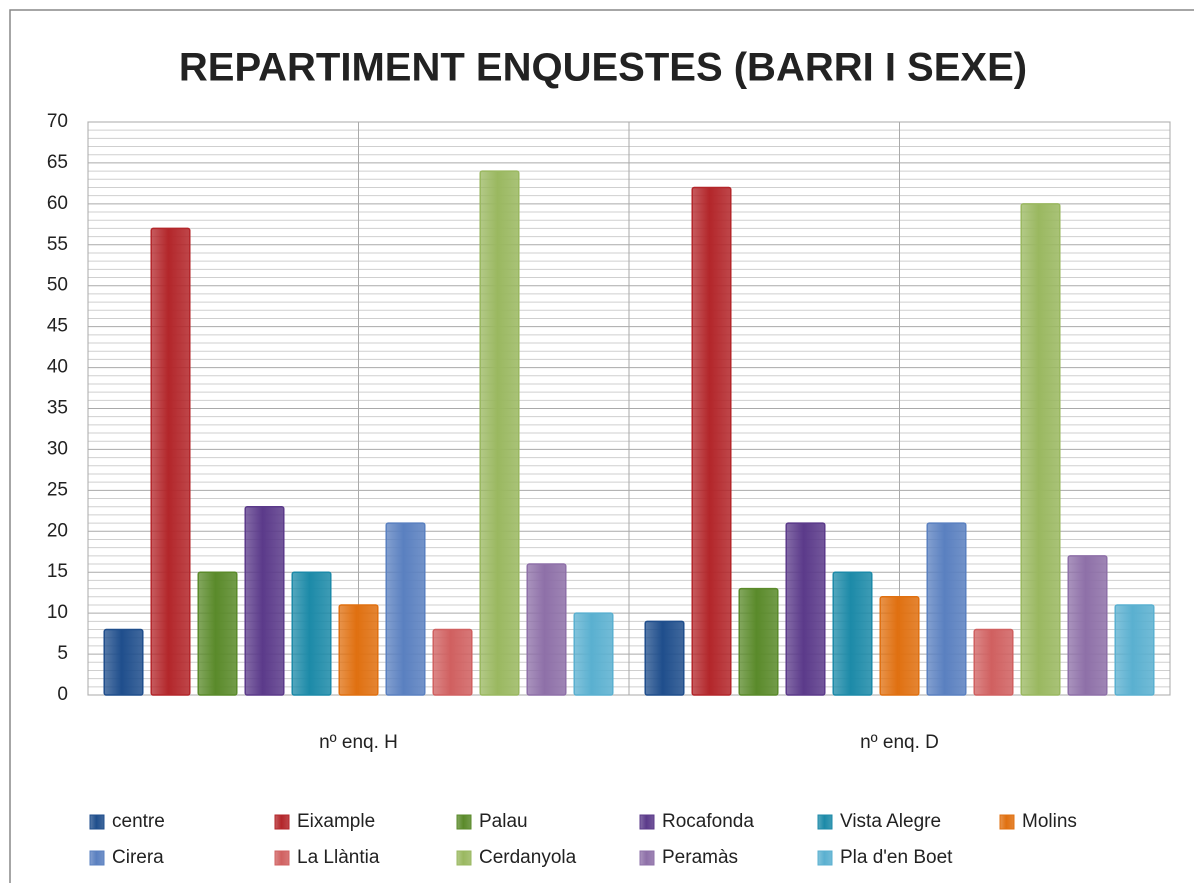 The width and height of the screenshot is (1194, 883). I want to click on legend-label: Cirera, so click(138, 857).